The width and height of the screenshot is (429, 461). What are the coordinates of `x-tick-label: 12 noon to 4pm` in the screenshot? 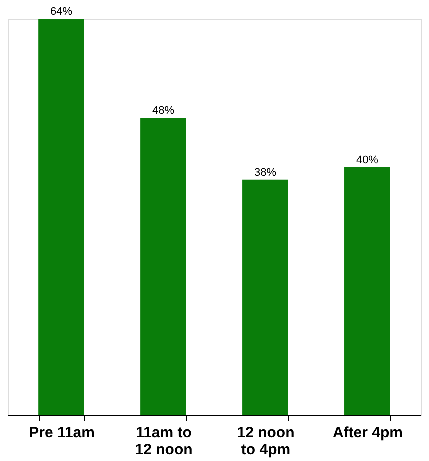 It's located at (266, 441).